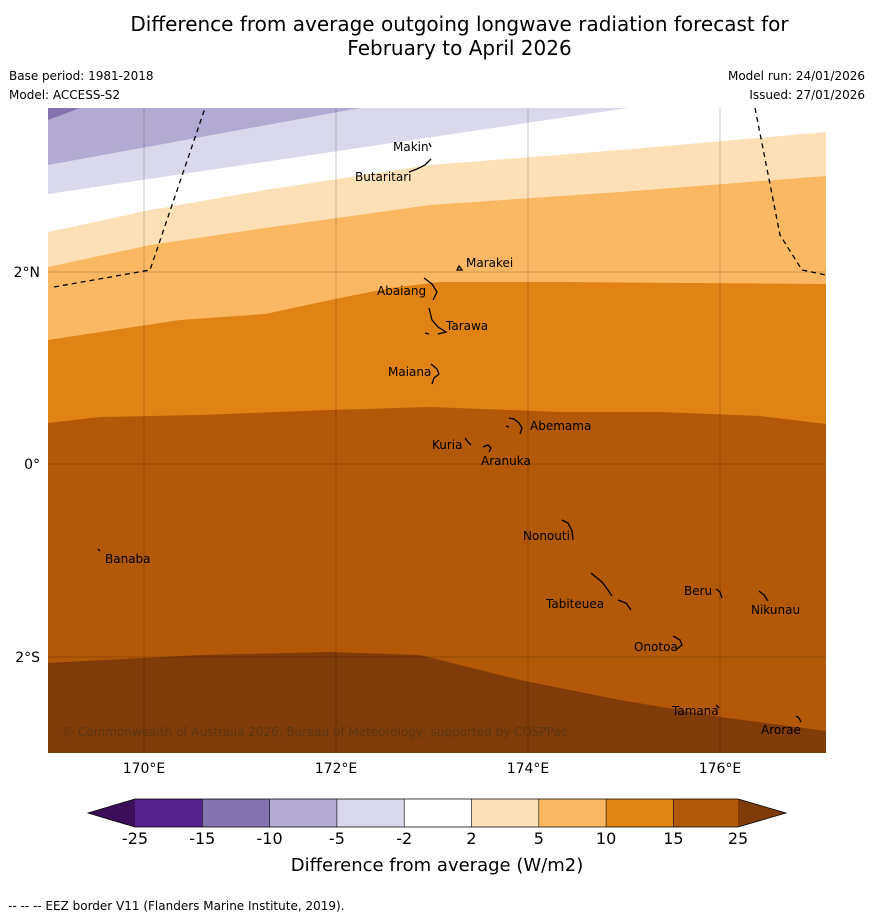  What do you see at coordinates (796, 86) in the screenshot?
I see `meta-right: Model run: 24/01/2026 Issued: 27/01/2026` at bounding box center [796, 86].